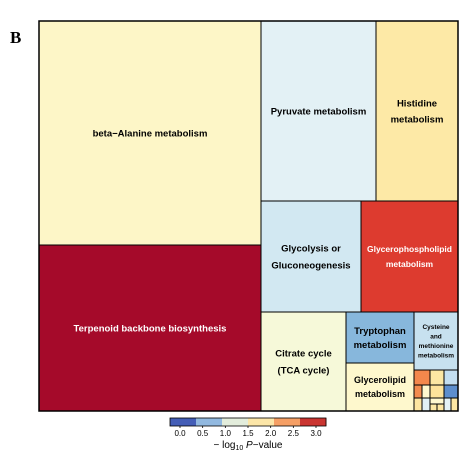  What do you see at coordinates (436, 346) in the screenshot?
I see `treemap-cell-label: methionine` at bounding box center [436, 346].